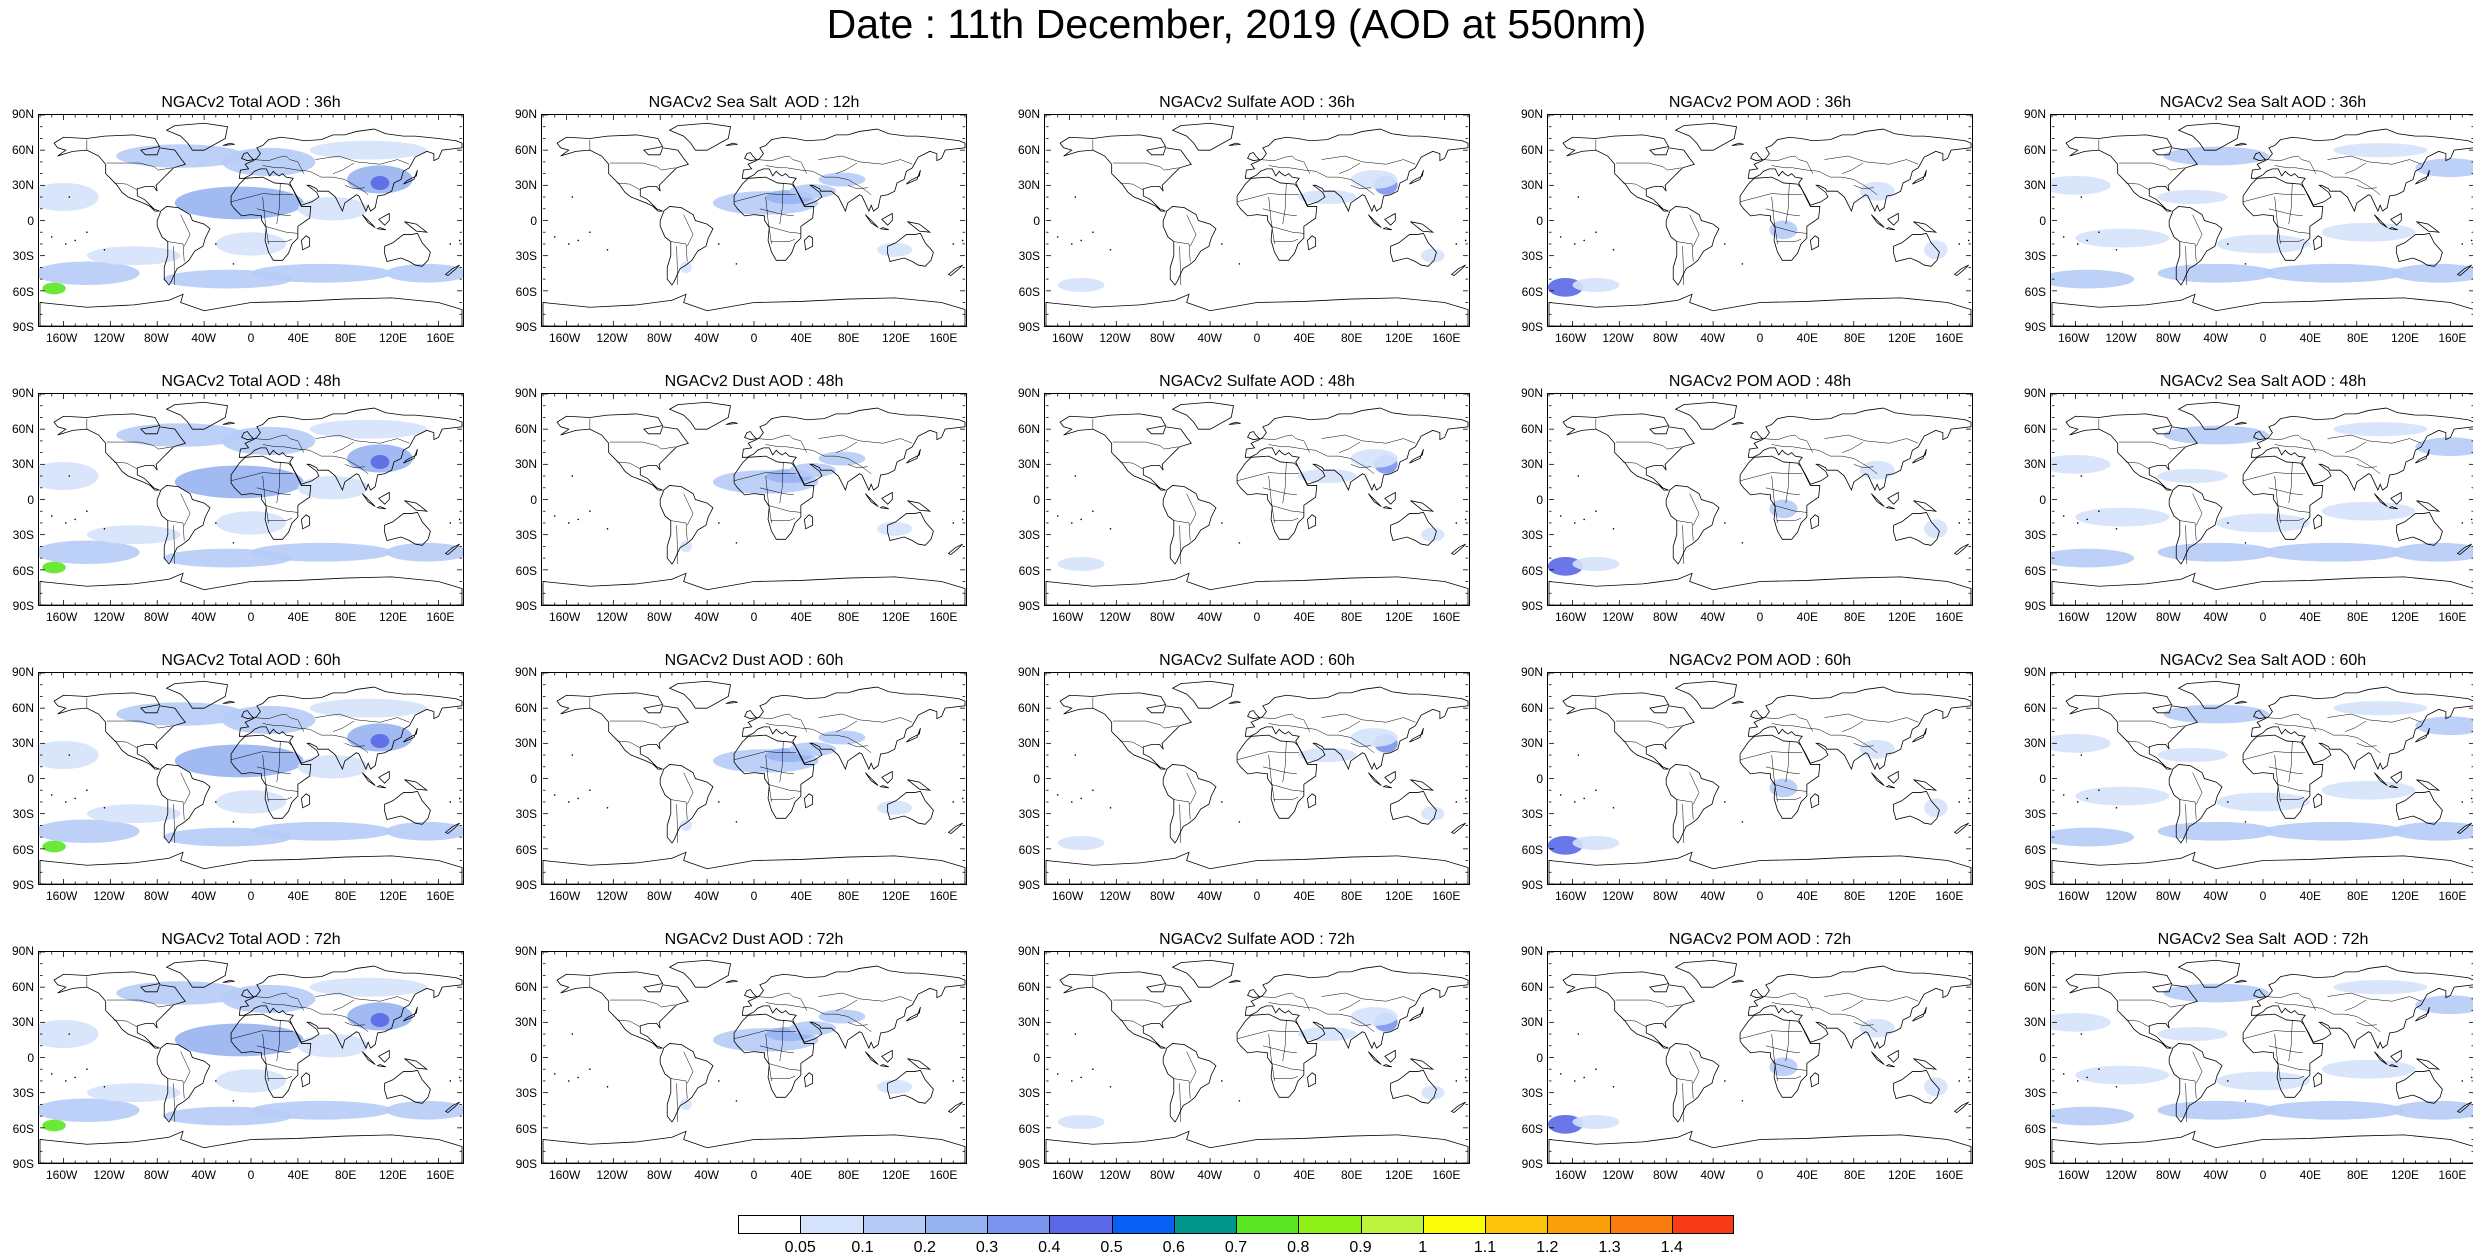 This screenshot has width=2473, height=1260. I want to click on lon-tick-label: 0, so click(251, 338).